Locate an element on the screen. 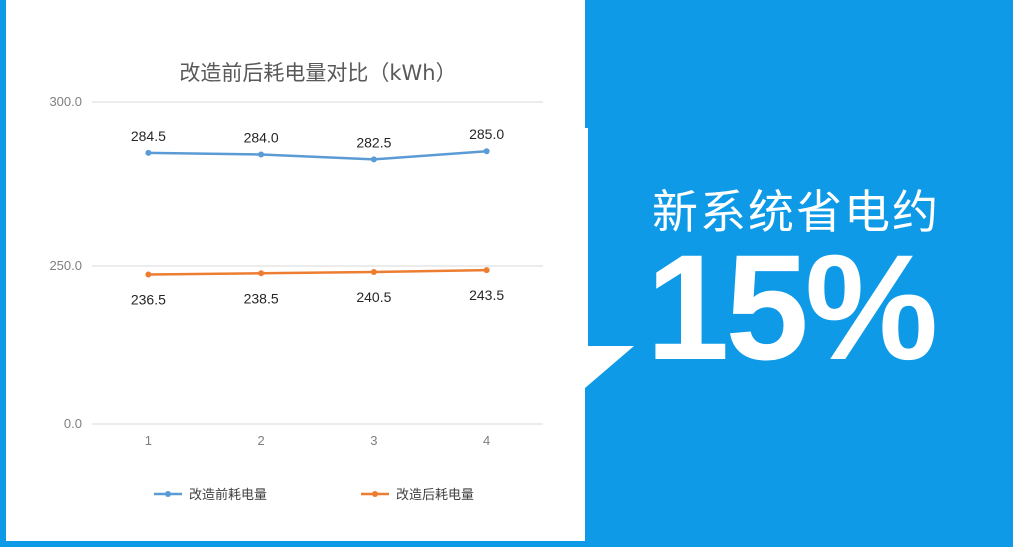 This screenshot has height=547, width=1013. y-tick-label: 250.0 is located at coordinates (65, 265).